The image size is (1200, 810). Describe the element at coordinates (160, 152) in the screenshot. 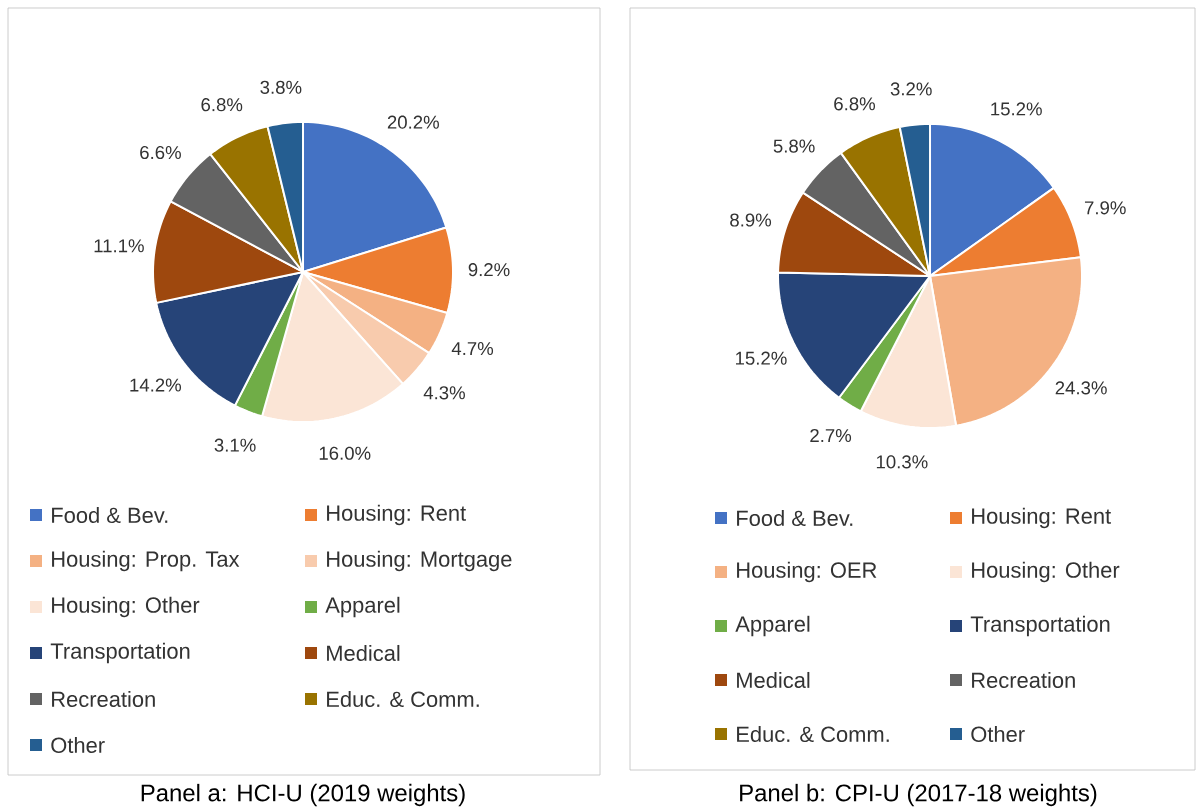

I see `data-label: 6.6%` at that location.